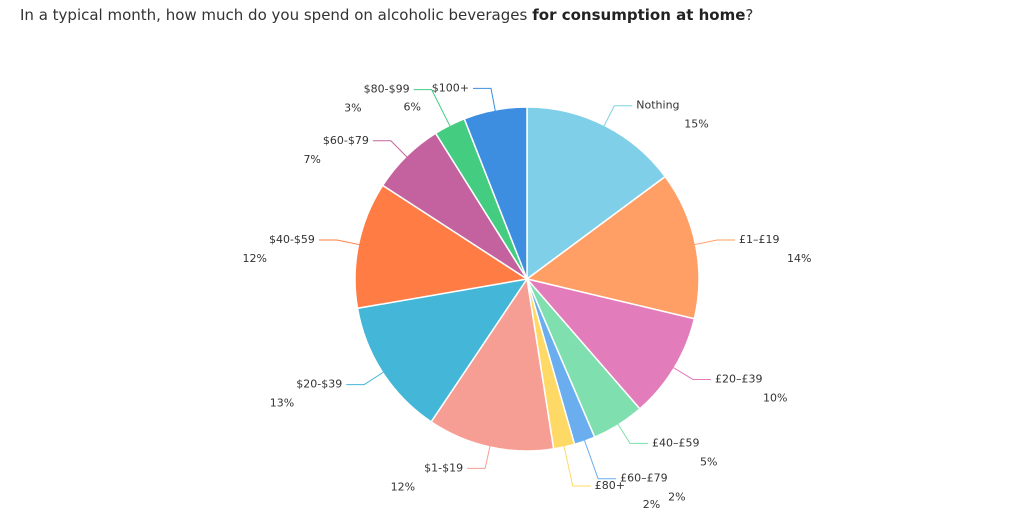  What do you see at coordinates (639, 15) in the screenshot?
I see `title-bold: for consumption at home` at bounding box center [639, 15].